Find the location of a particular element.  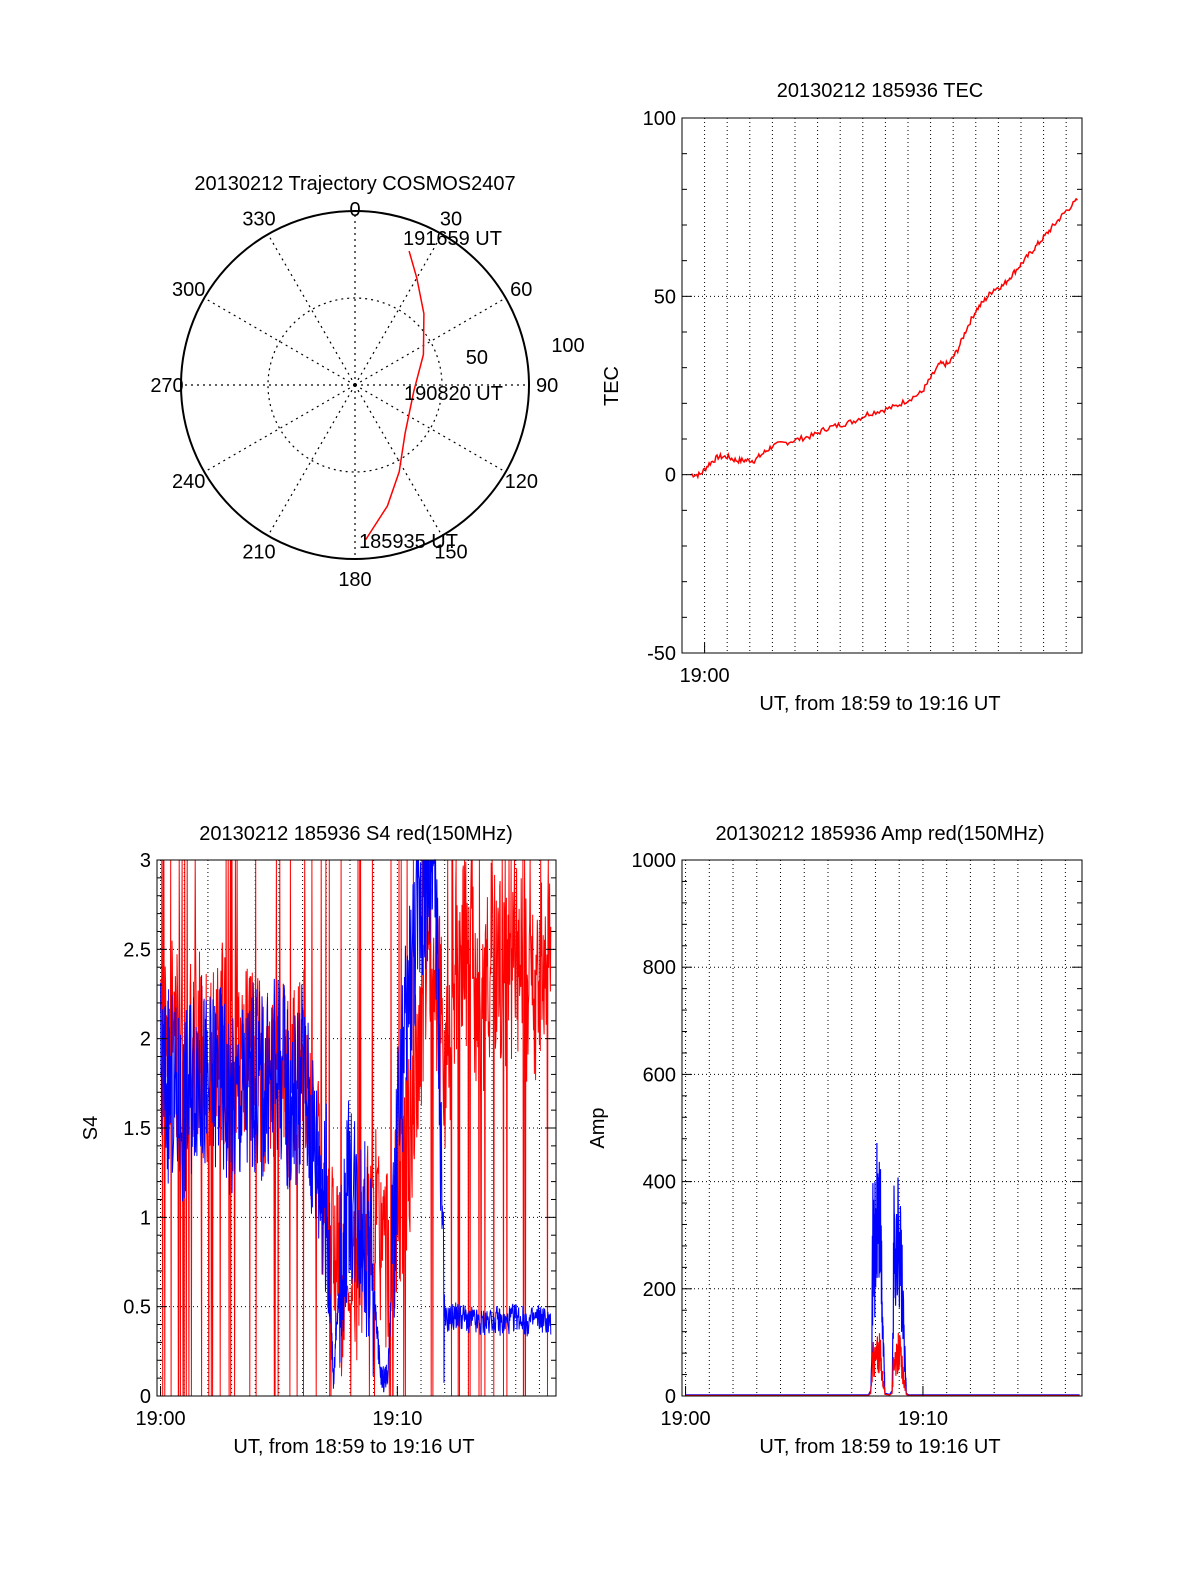

s4-title: 20130212 185936 S4 red(150MHz) is located at coordinates (356, 834).